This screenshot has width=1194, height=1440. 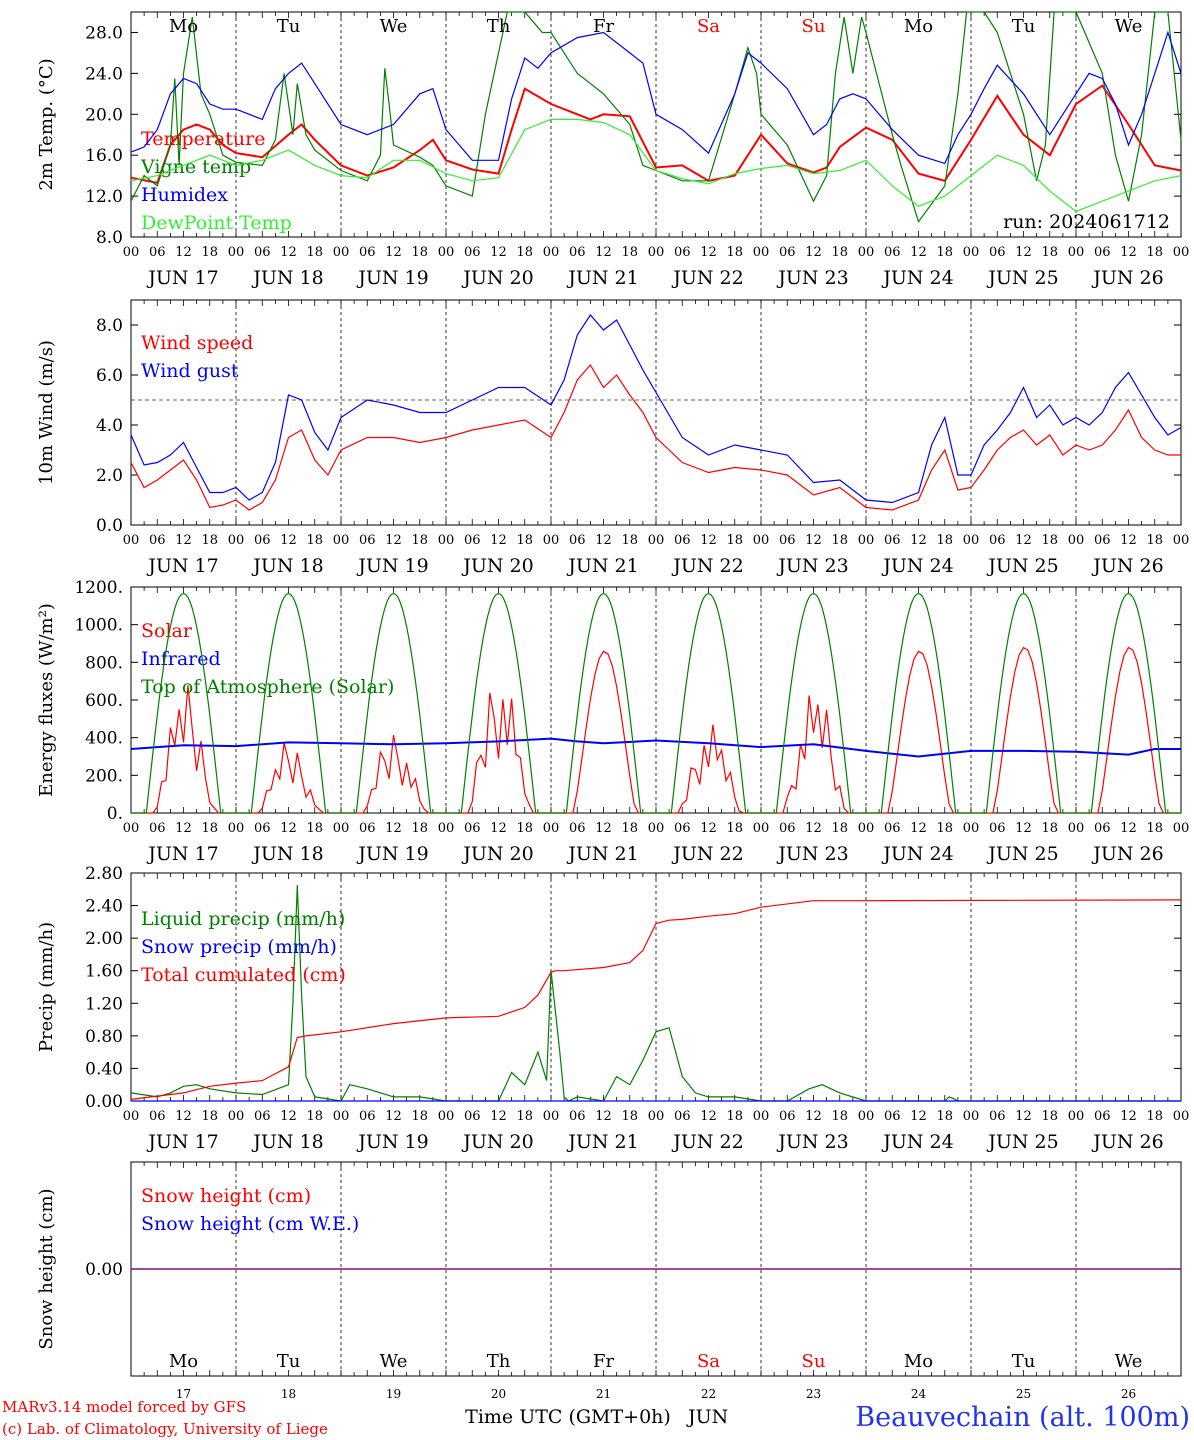 What do you see at coordinates (109, 476) in the screenshot?
I see `y-tick-label: 2.0` at bounding box center [109, 476].